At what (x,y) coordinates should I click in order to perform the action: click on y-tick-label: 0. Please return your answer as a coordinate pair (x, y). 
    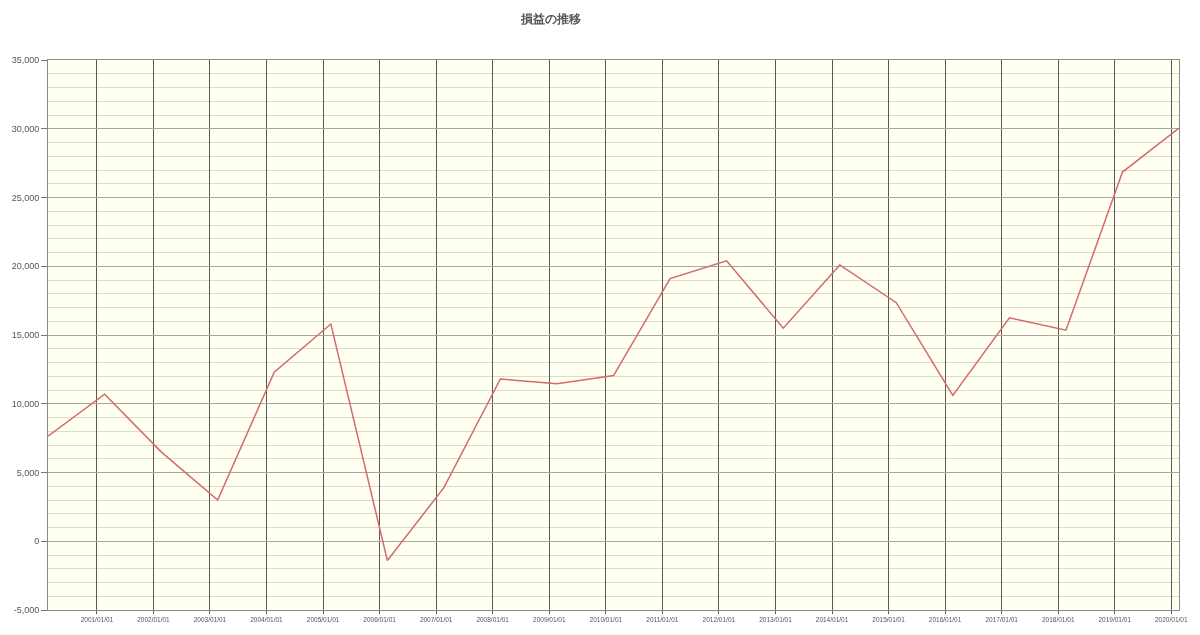
    Looking at the image, I should click on (37, 541).